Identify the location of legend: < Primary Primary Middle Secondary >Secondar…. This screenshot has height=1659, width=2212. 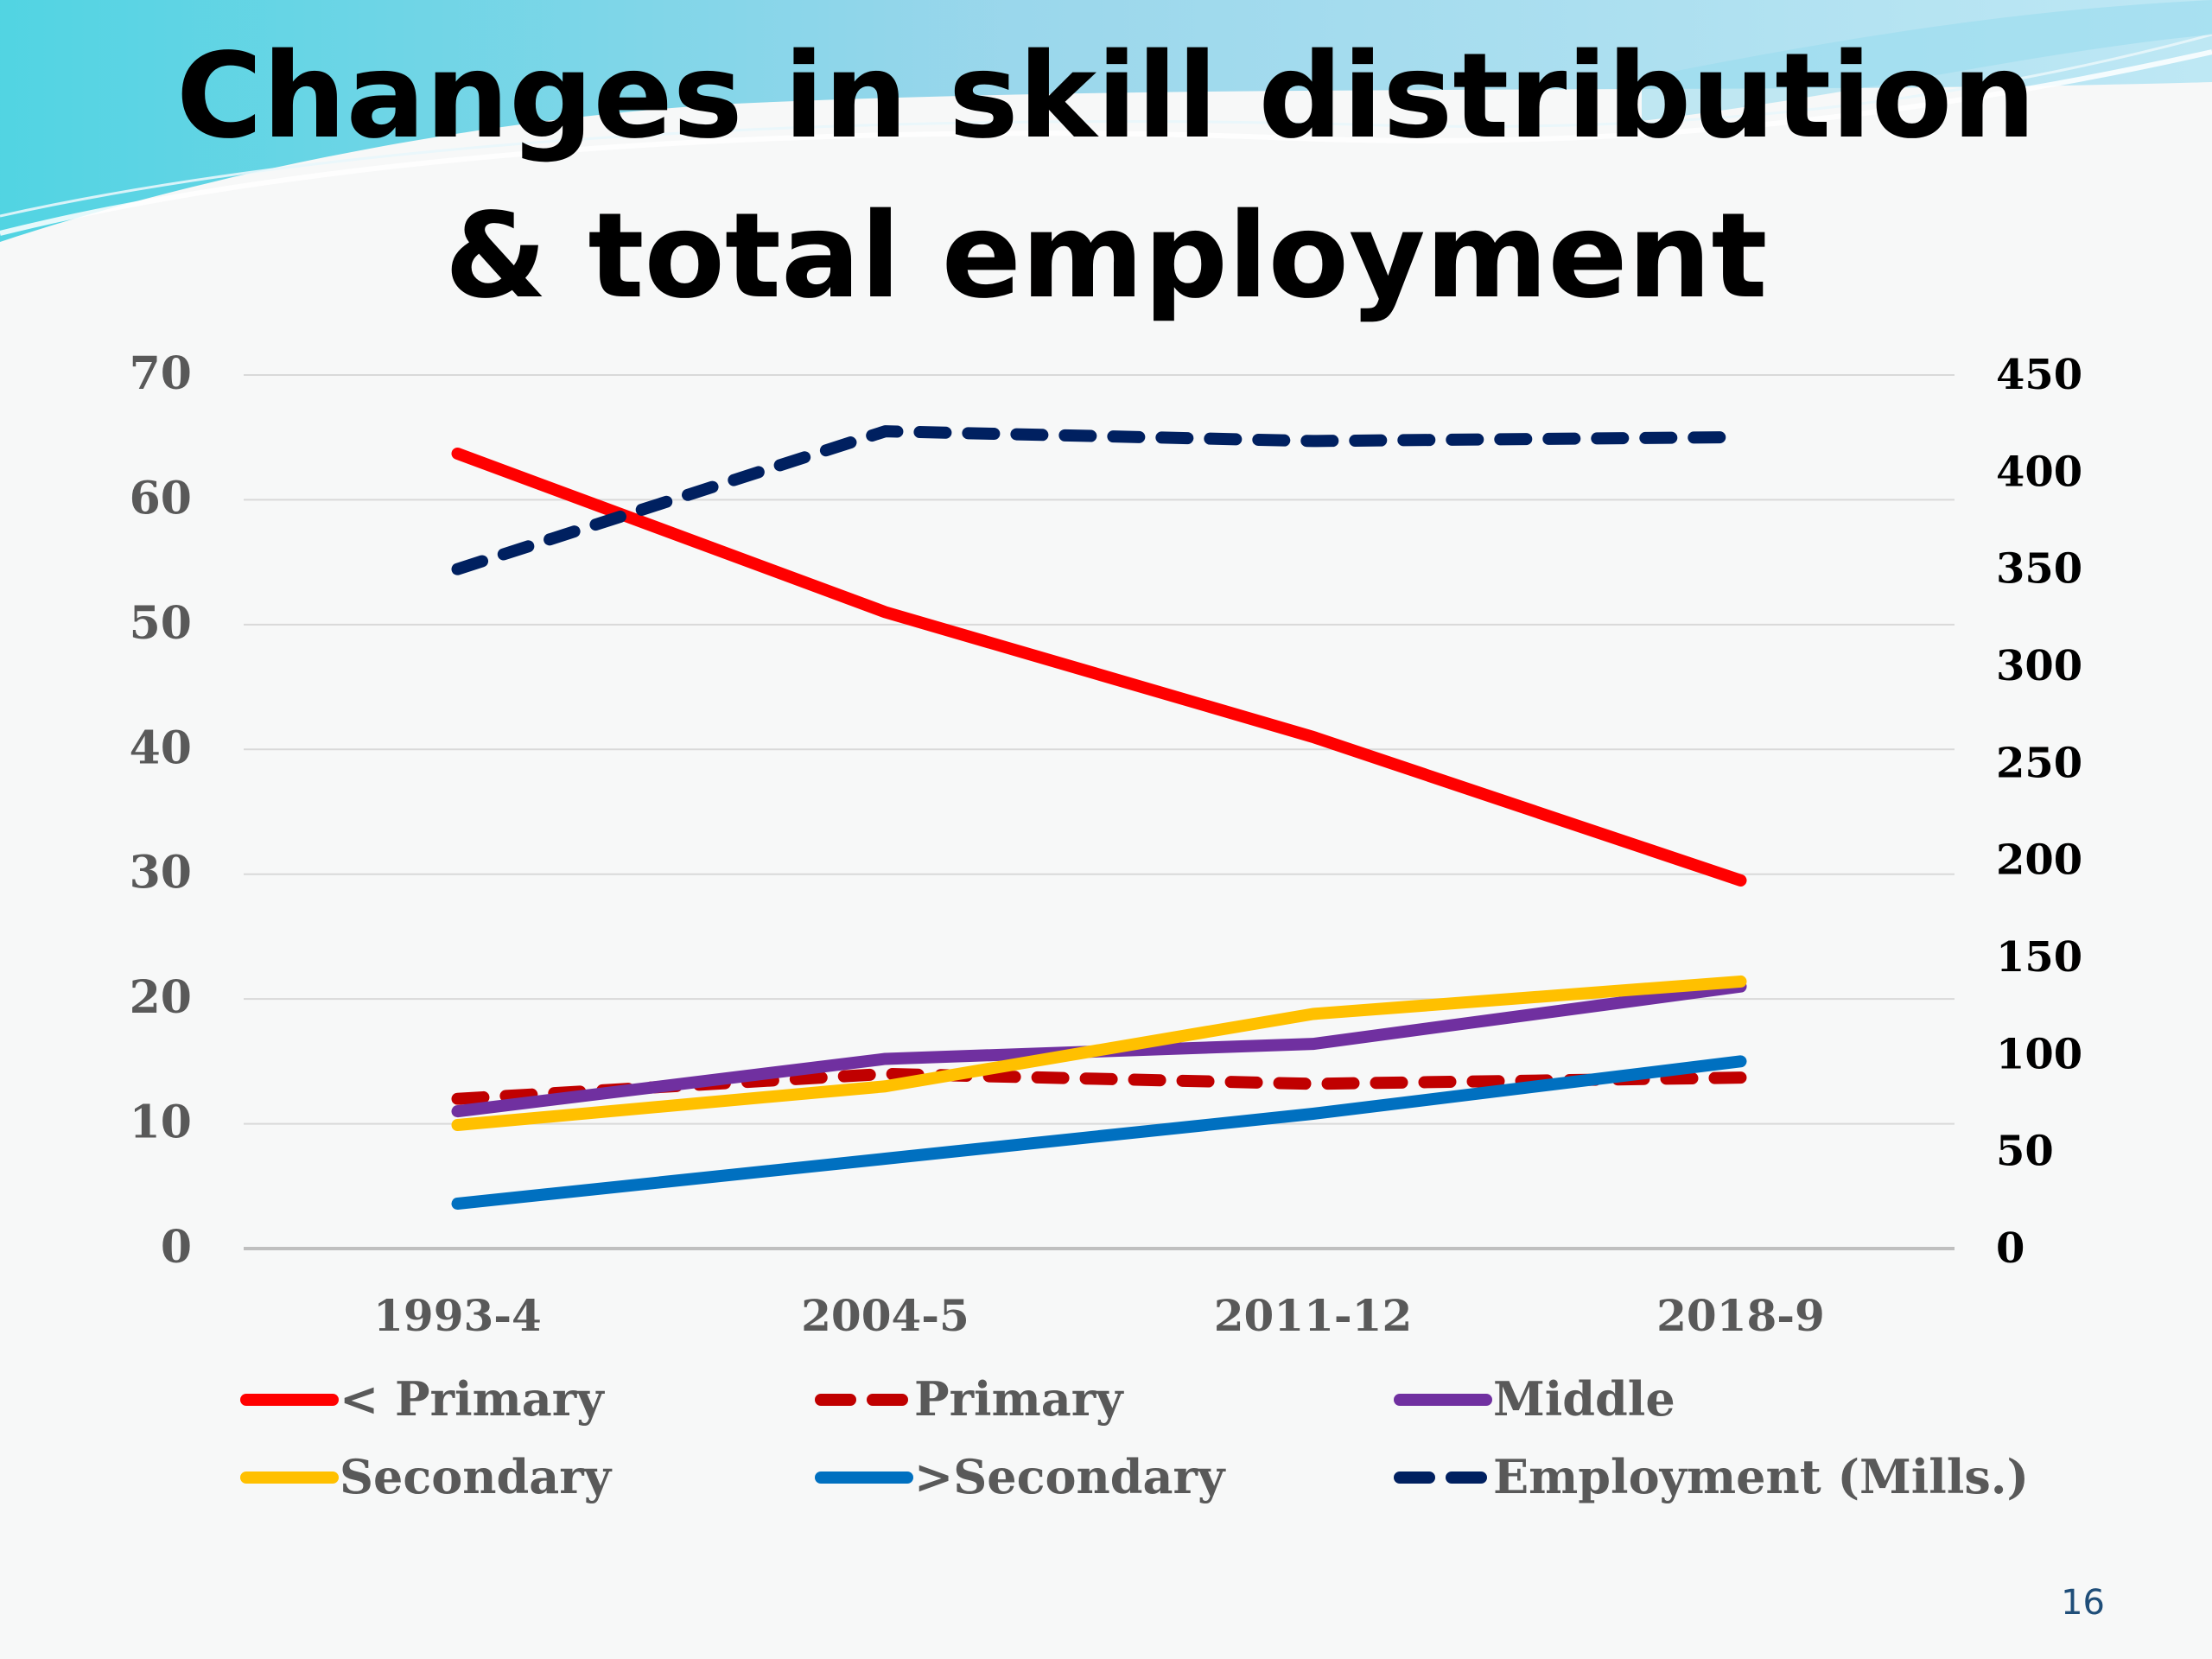
(1134, 1437).